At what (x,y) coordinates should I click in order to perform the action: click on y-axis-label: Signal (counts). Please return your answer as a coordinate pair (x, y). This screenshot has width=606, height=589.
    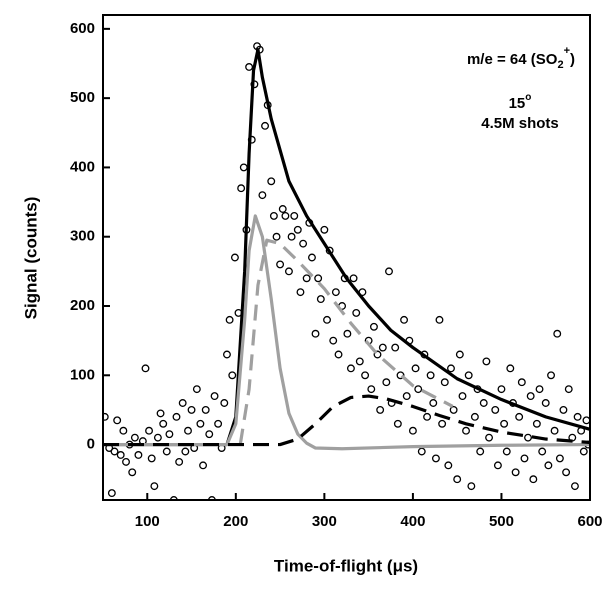
    Looking at the image, I should click on (30, 258).